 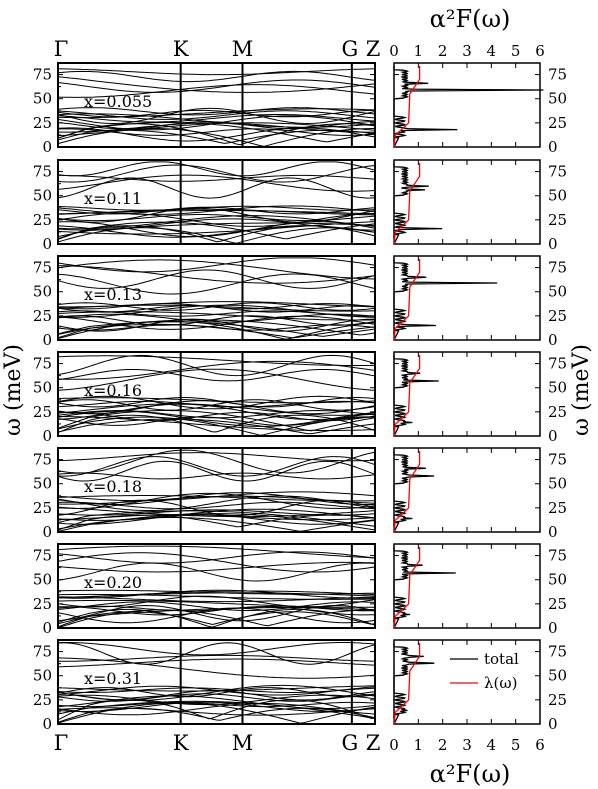 I want to click on x-tick-label-bottom-6: 6, so click(x=540, y=745).